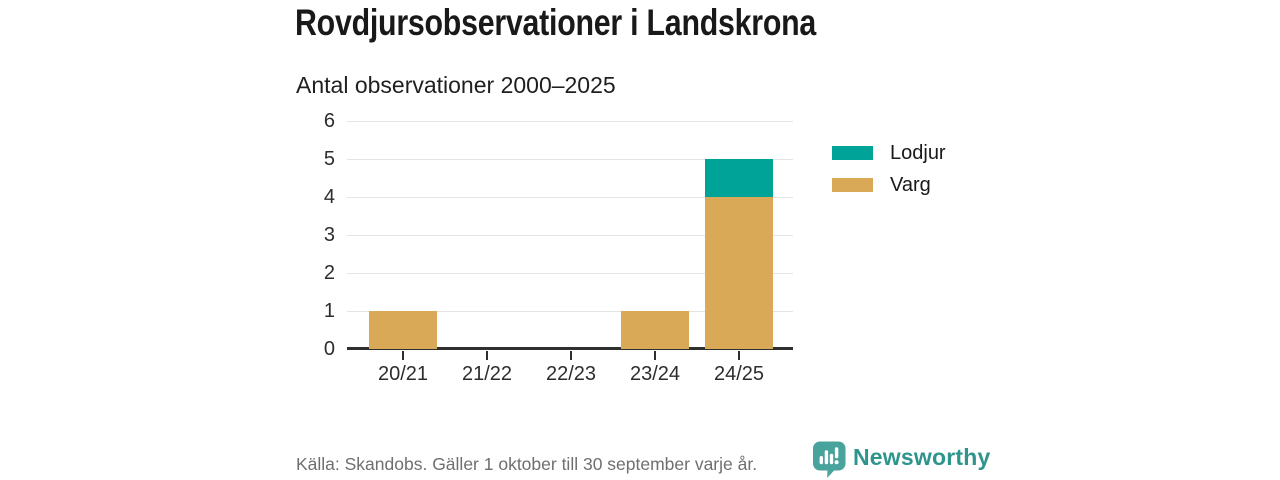 The image size is (1280, 480). Describe the element at coordinates (311, 235) in the screenshot. I see `y-axis: 0 1 2 3 4 5 6` at that location.